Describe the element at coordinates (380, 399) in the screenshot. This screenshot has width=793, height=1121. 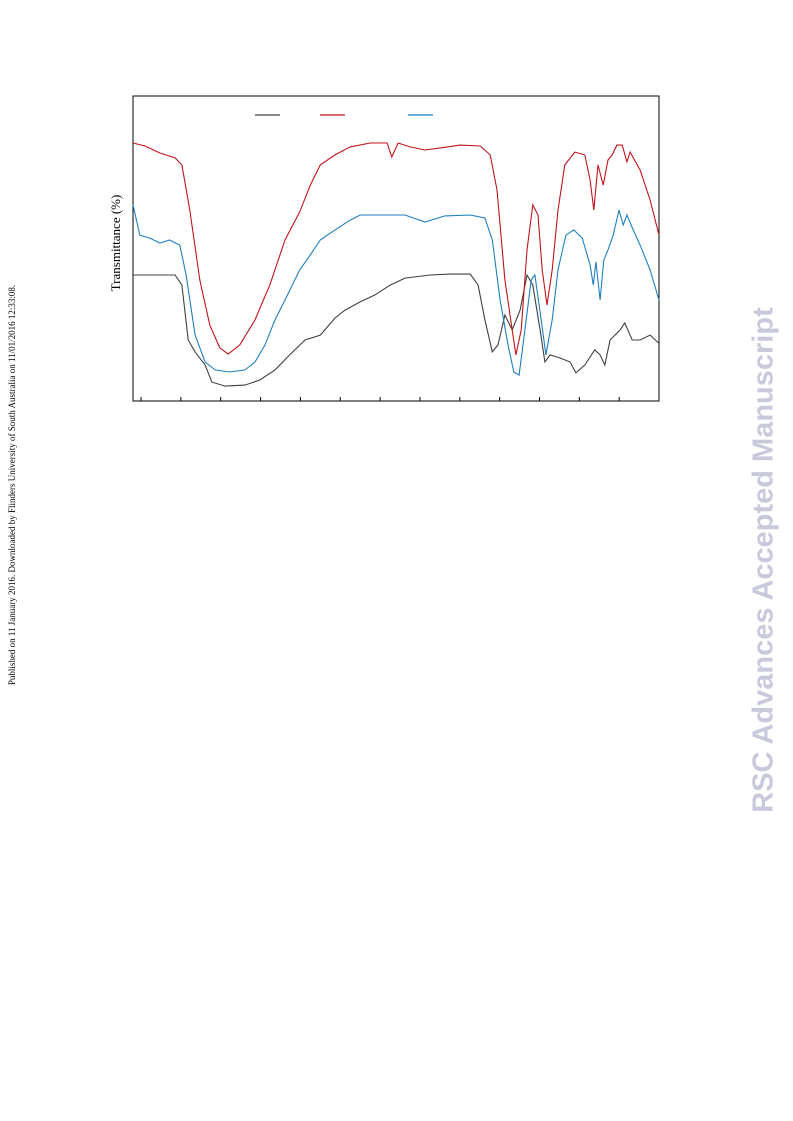
I see `x-tick-marks` at that location.